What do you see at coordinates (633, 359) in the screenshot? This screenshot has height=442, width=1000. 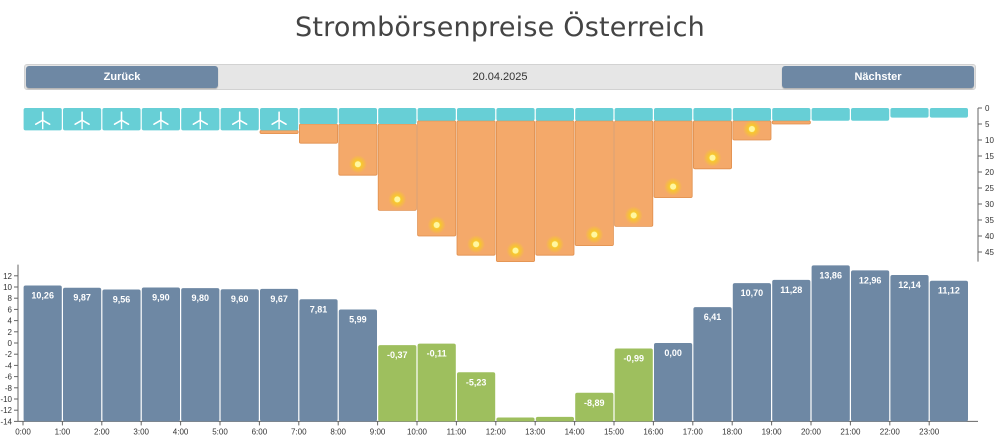 I see `price-bar-label: -0,99` at bounding box center [633, 359].